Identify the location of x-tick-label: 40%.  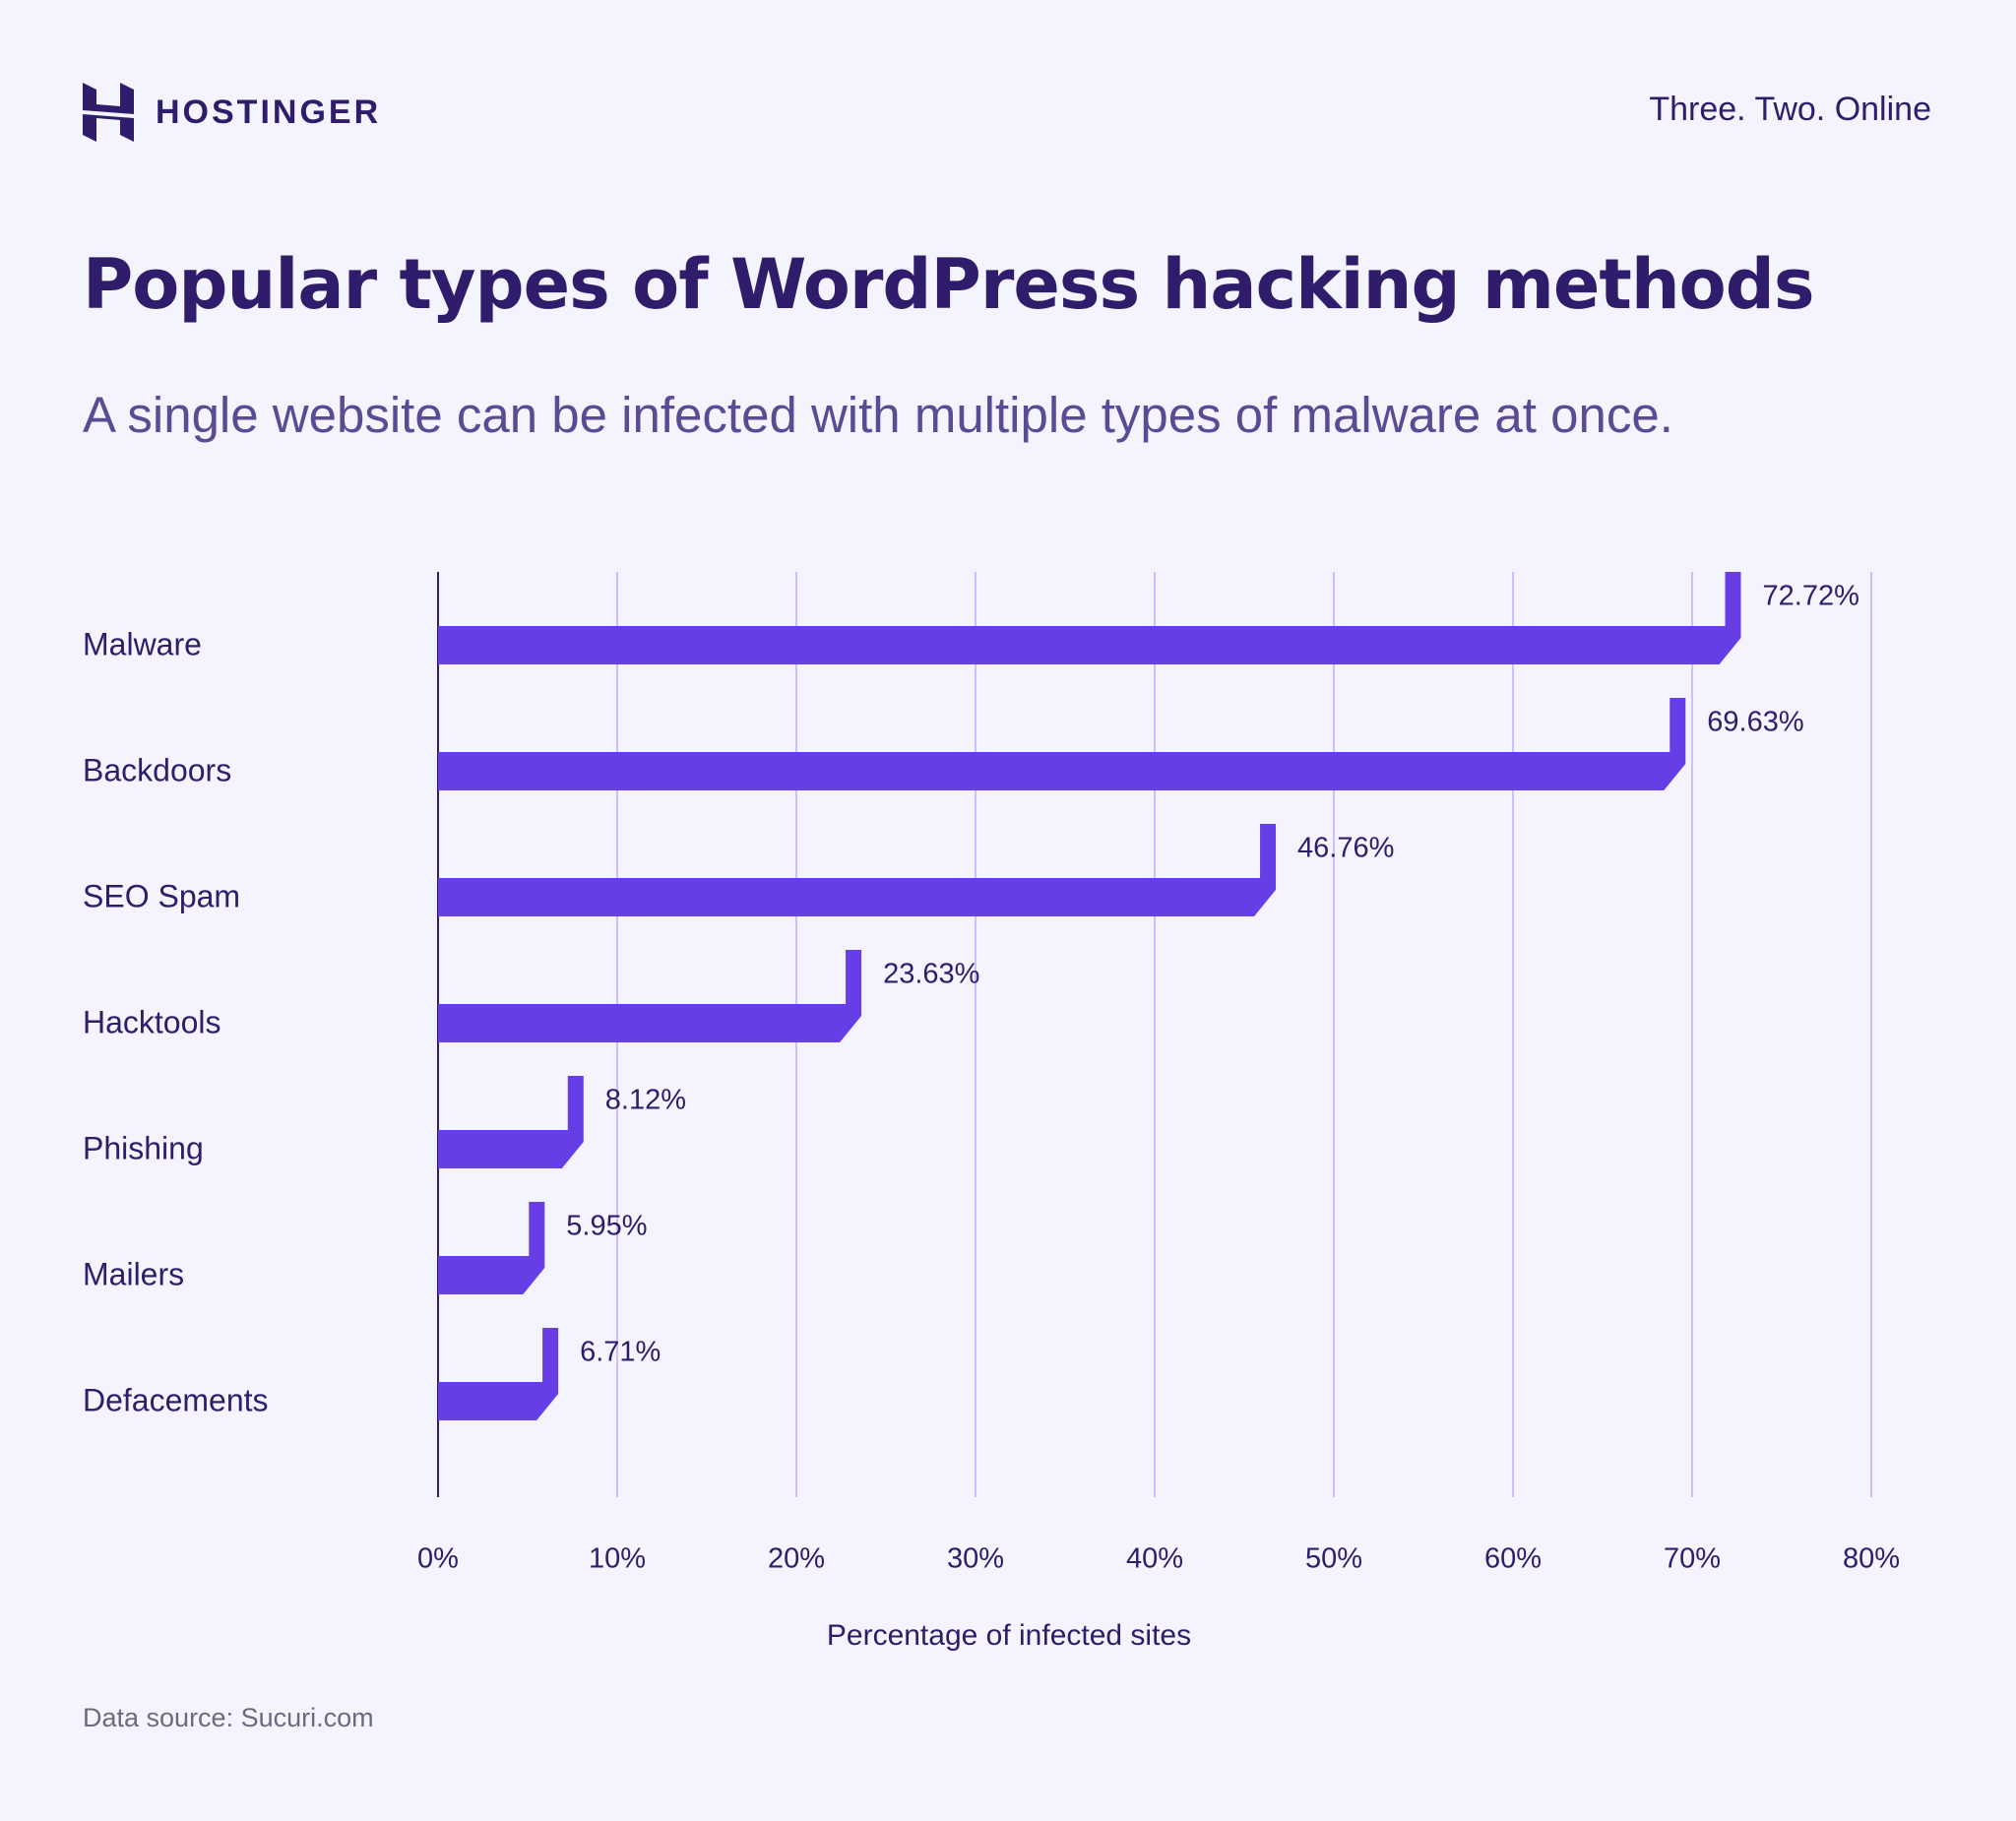
(1154, 1559).